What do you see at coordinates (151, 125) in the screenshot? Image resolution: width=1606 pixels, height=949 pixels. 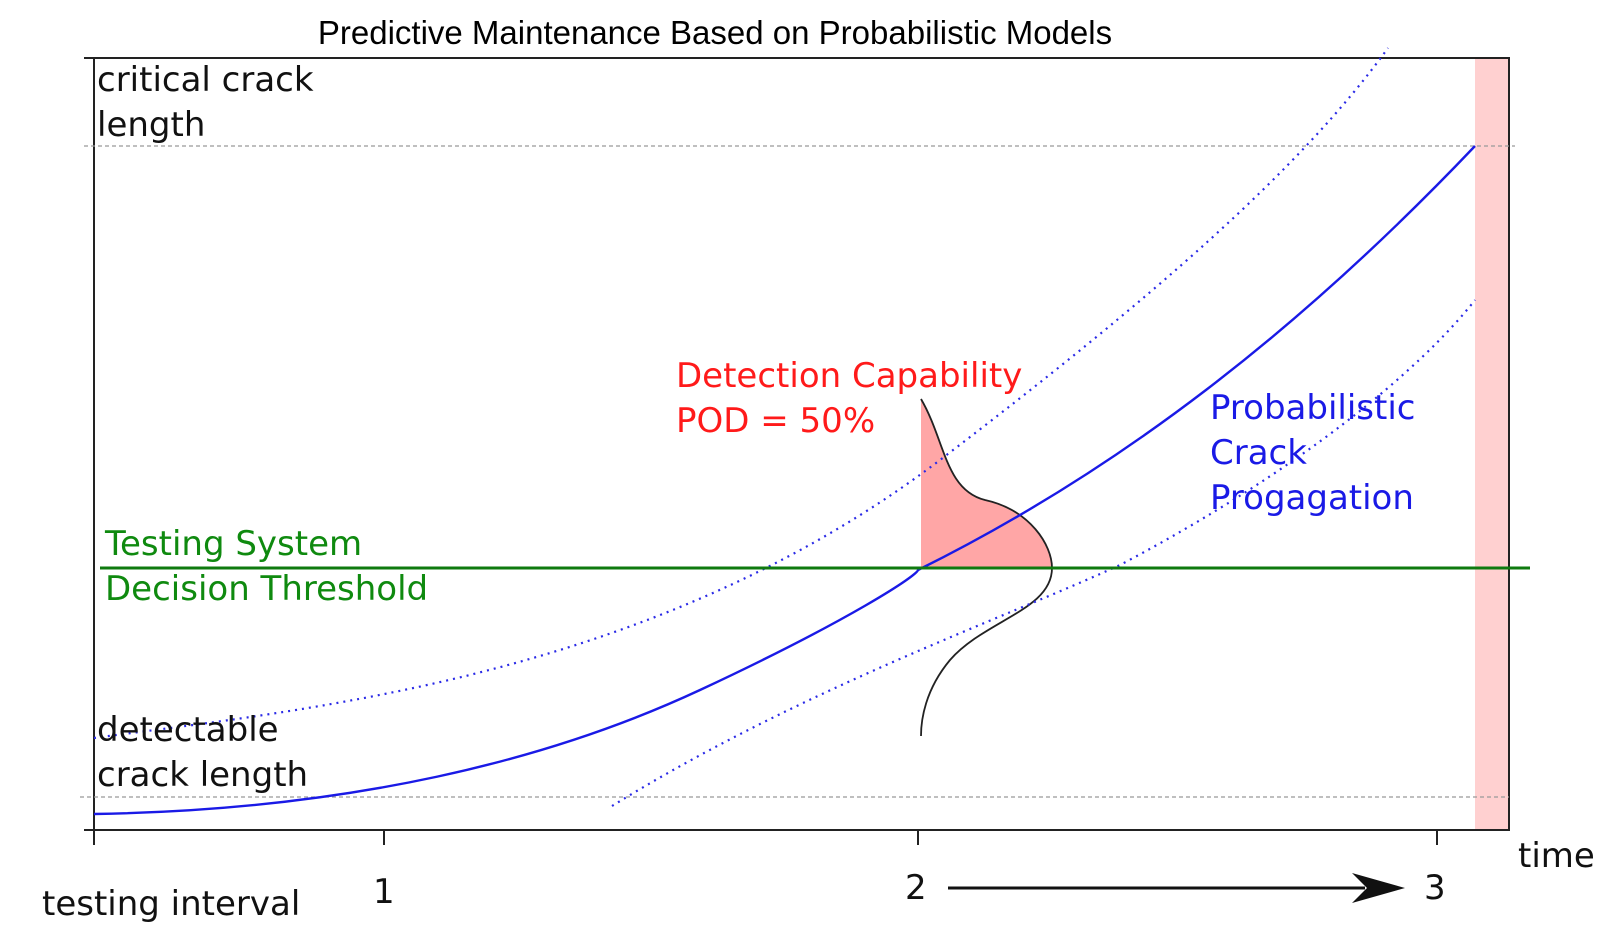 I see `critical-crack-line-2: length` at bounding box center [151, 125].